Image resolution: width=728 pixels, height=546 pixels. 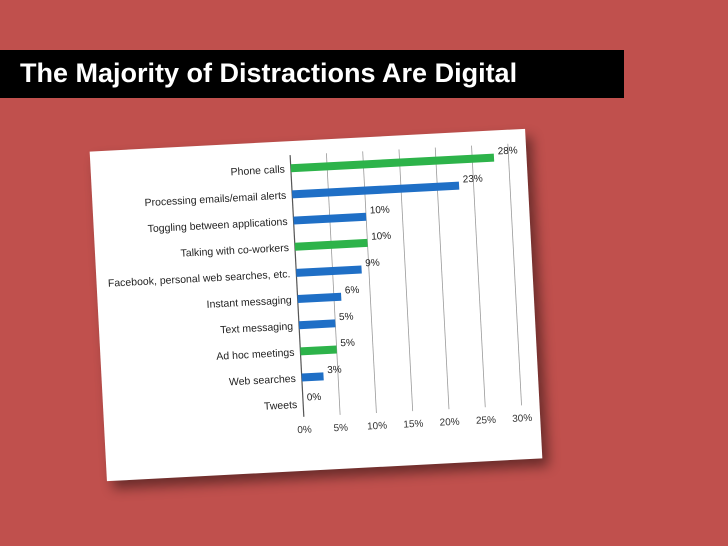 What do you see at coordinates (449, 423) in the screenshot?
I see `x-tick-label: 20%` at bounding box center [449, 423].